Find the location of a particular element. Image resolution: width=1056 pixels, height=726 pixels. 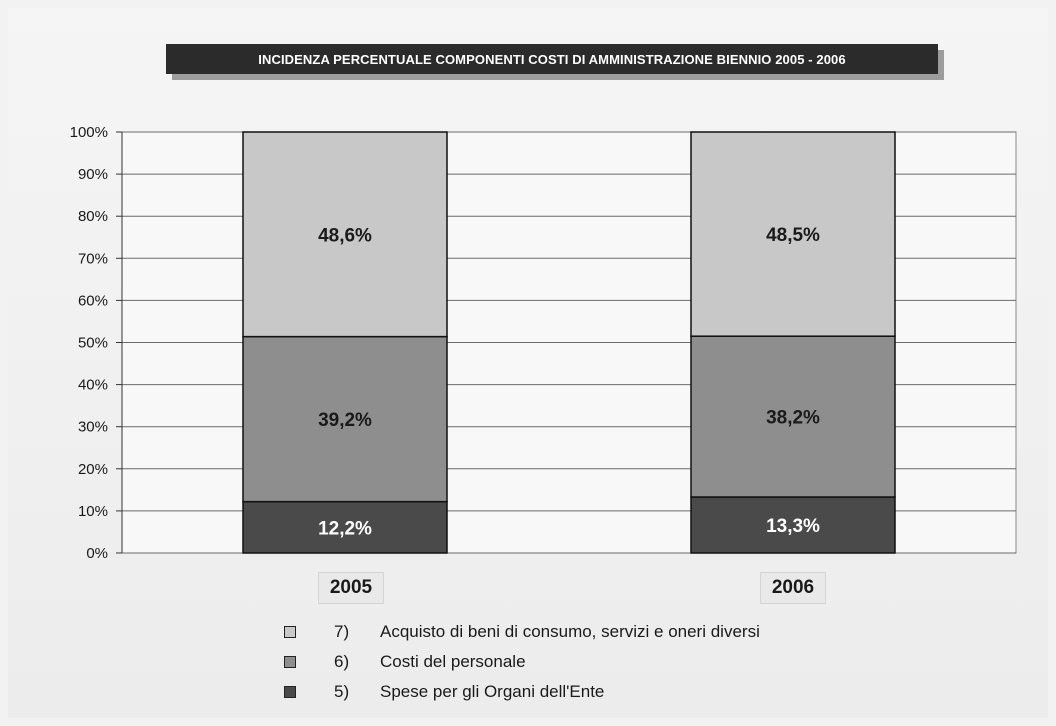

y-tick-label: 10% is located at coordinates (93, 511).